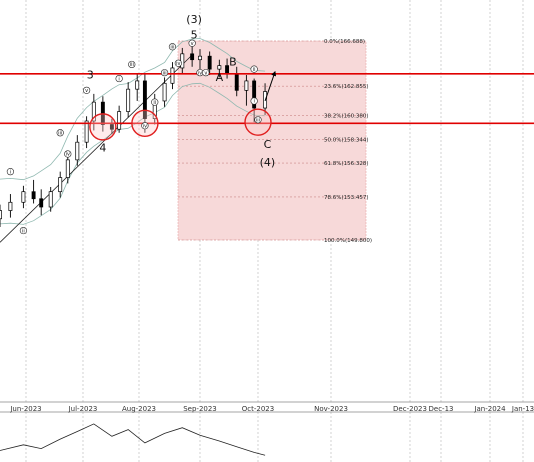 Image resolution: width=534 pixels, height=462 pixels. I want to click on indicator-line, so click(133, 439).